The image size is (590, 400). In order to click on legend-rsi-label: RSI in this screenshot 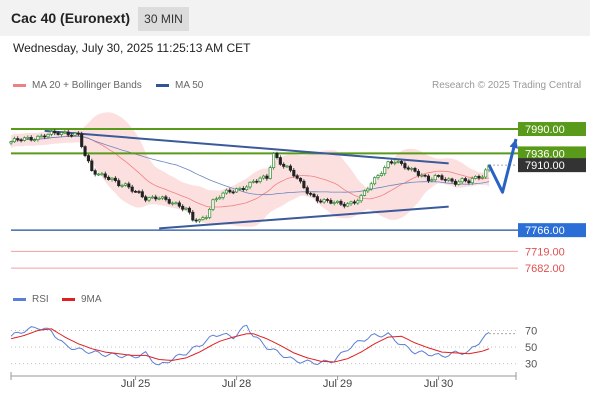, I will do `click(40, 299)`.